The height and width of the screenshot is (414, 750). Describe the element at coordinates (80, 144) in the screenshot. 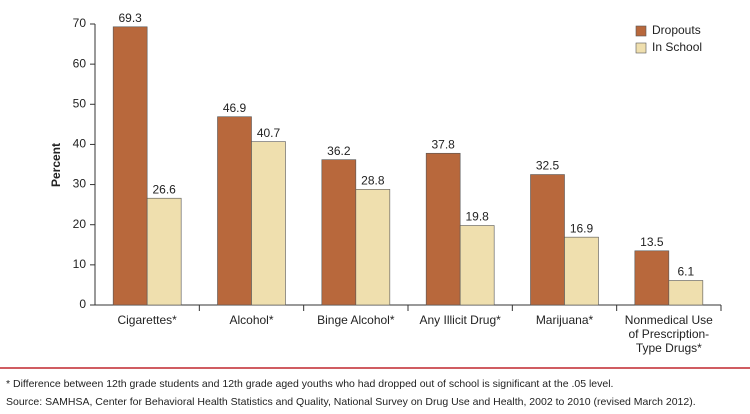

I see `y-tick-label: 40` at that location.